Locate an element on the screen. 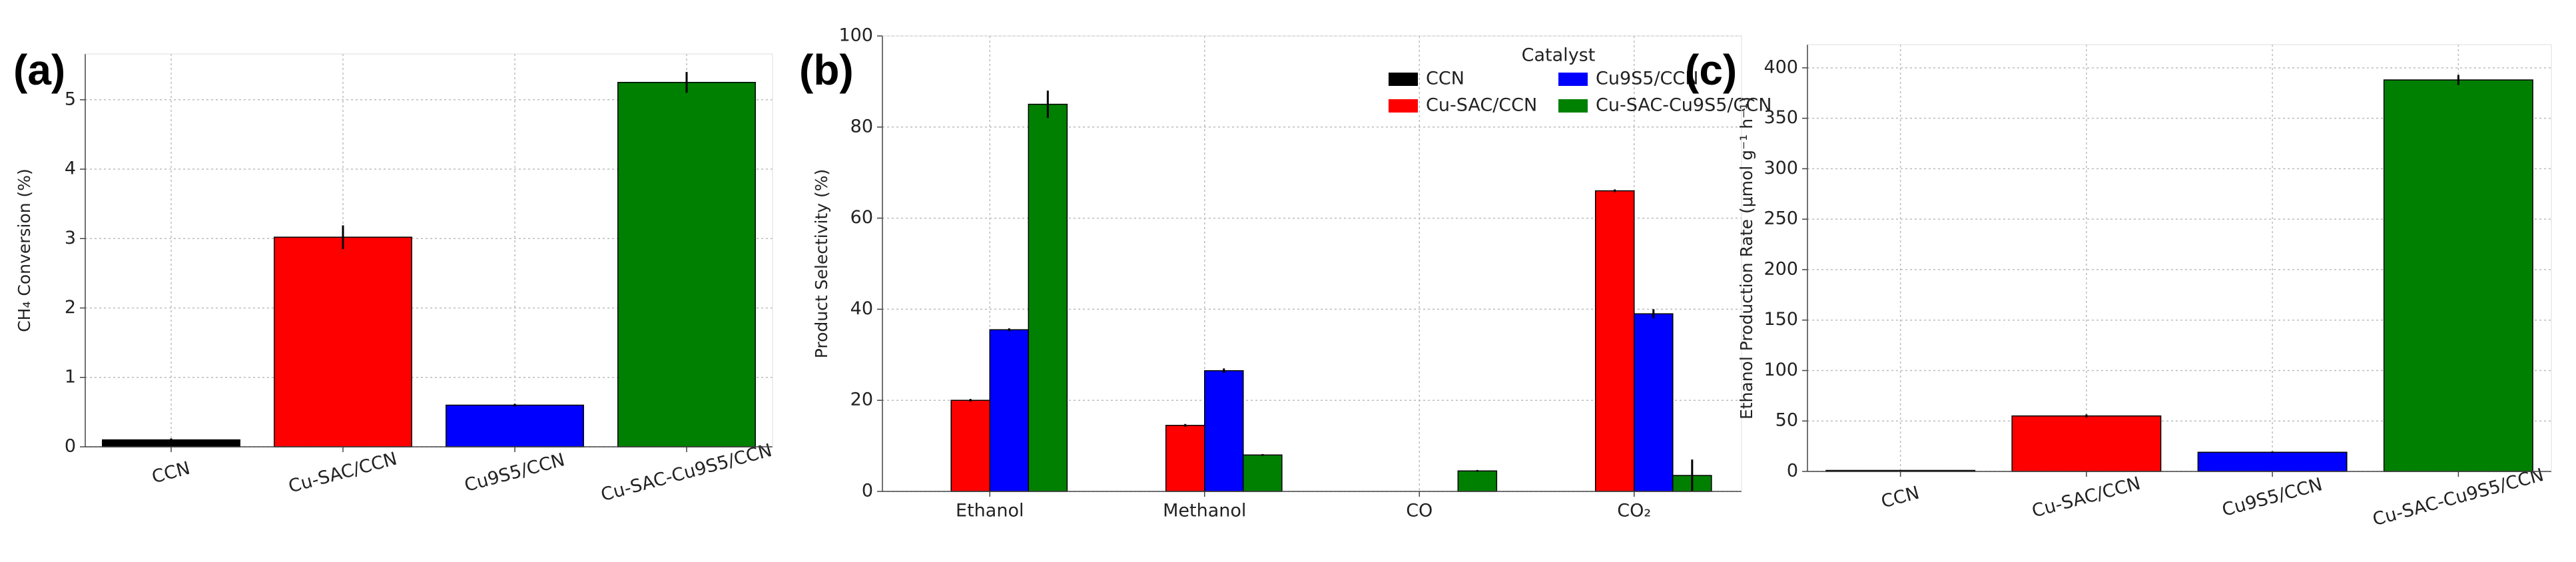  x-tick-label: CO is located at coordinates (1419, 511).